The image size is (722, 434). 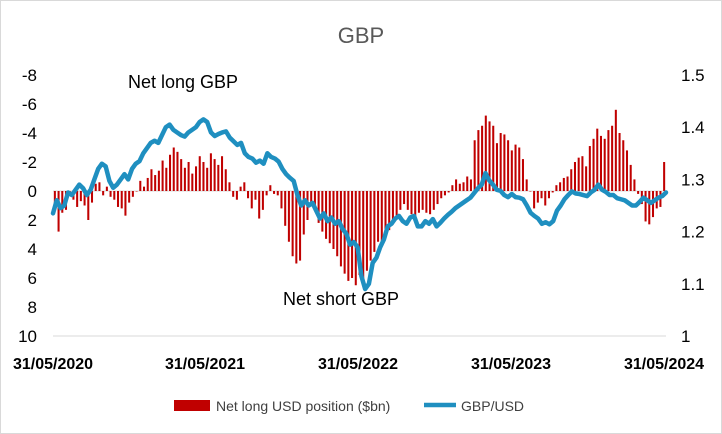 I want to click on left-tick-label: -2, so click(x=29, y=162).